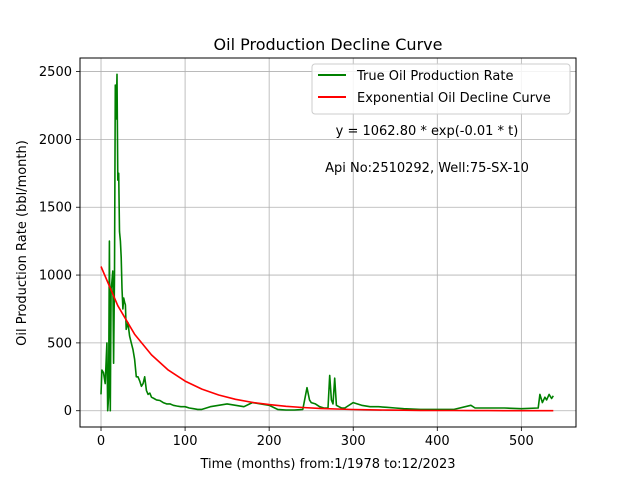 This screenshot has height=484, width=640. I want to click on legend-label-true-rate: True Oil Production Rate, so click(434, 76).